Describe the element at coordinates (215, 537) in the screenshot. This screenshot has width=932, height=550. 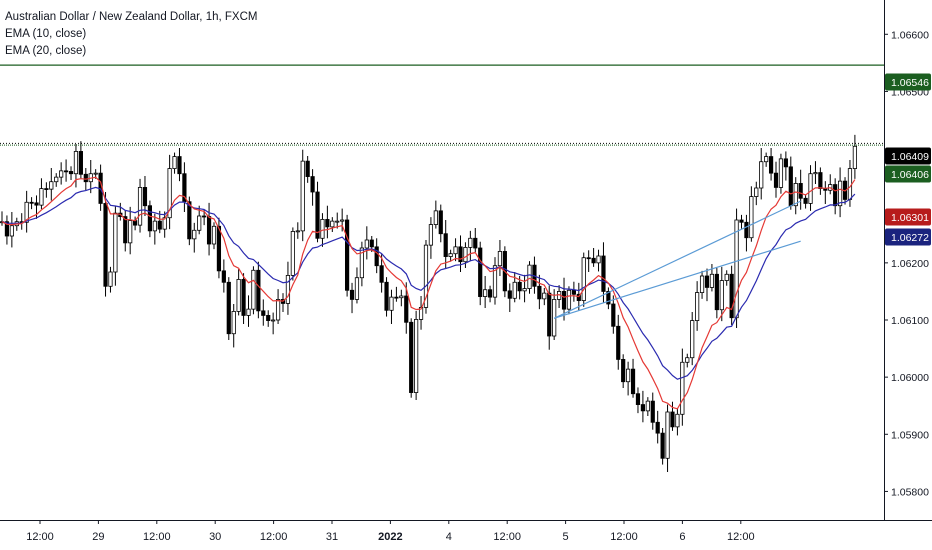
I see `x-tick-label: 30` at that location.